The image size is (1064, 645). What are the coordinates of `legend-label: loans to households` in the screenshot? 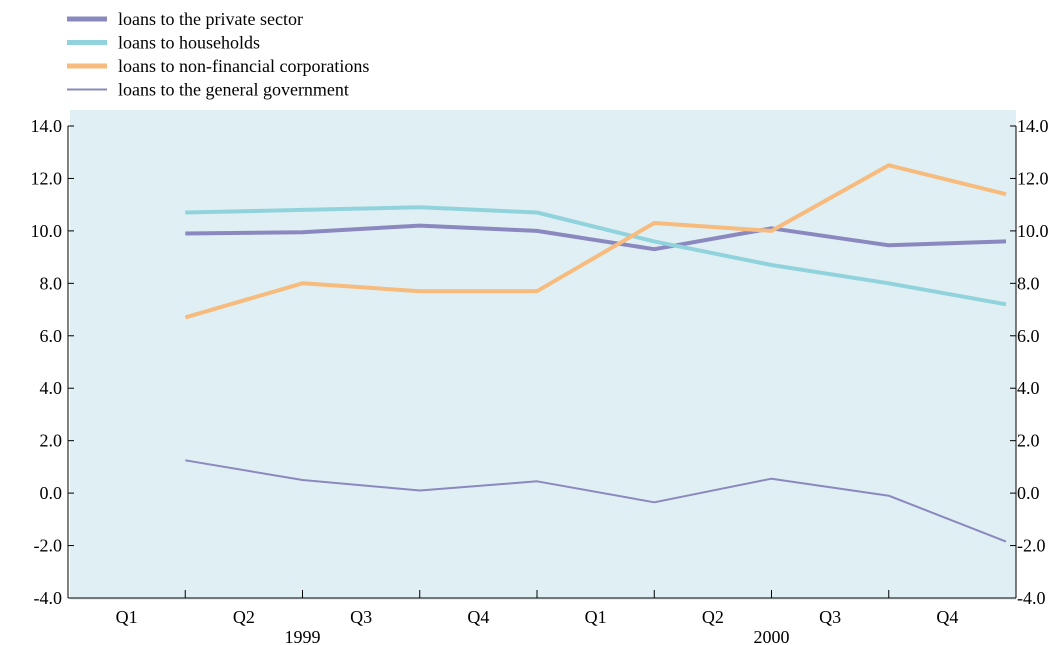 It's located at (189, 43).